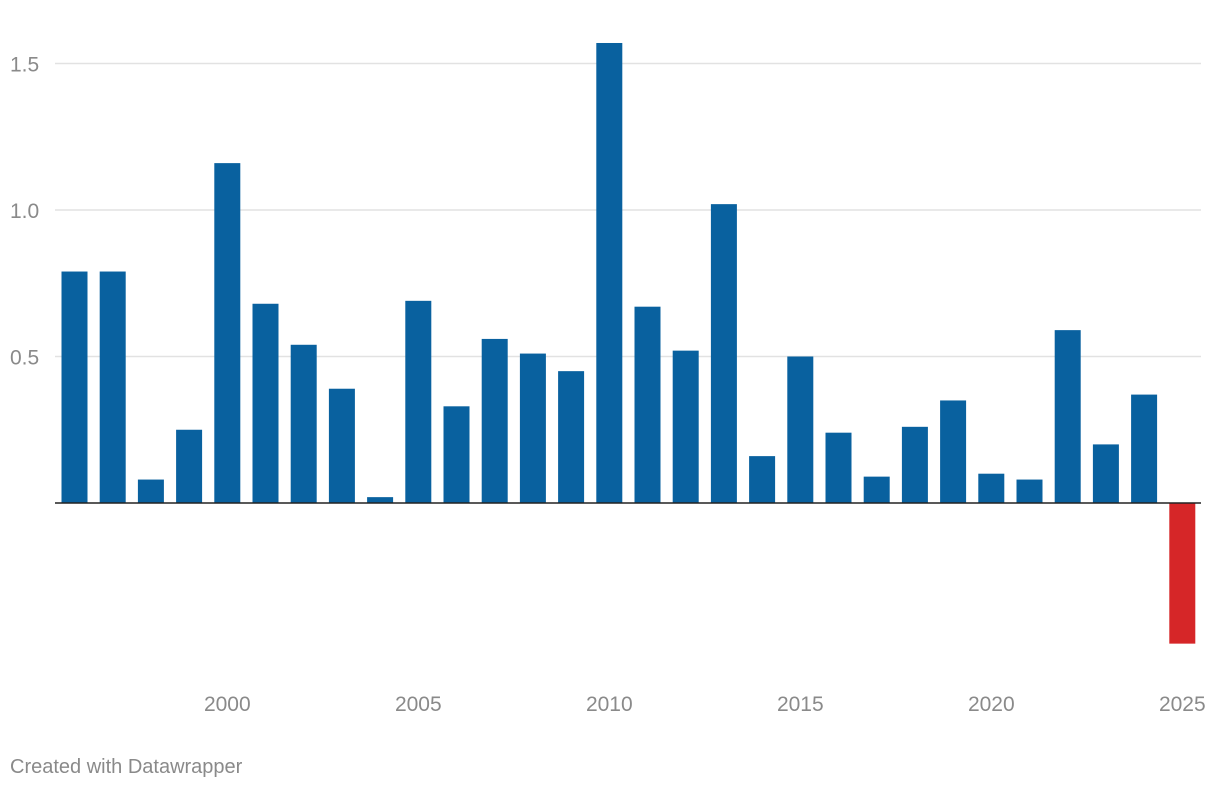 This screenshot has height=792, width=1220. What do you see at coordinates (189, 466) in the screenshot?
I see `bar-1999` at bounding box center [189, 466].